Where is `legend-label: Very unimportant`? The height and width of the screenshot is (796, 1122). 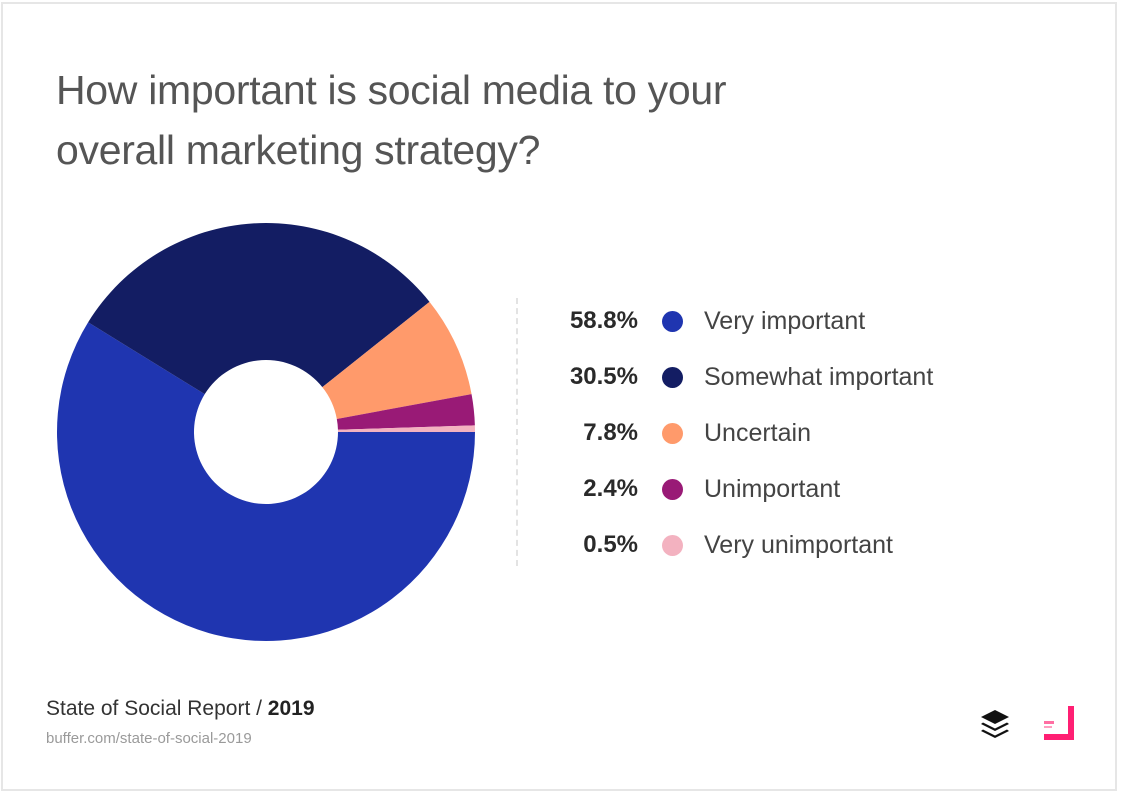 legend-label: Very unimportant is located at coordinates (798, 545).